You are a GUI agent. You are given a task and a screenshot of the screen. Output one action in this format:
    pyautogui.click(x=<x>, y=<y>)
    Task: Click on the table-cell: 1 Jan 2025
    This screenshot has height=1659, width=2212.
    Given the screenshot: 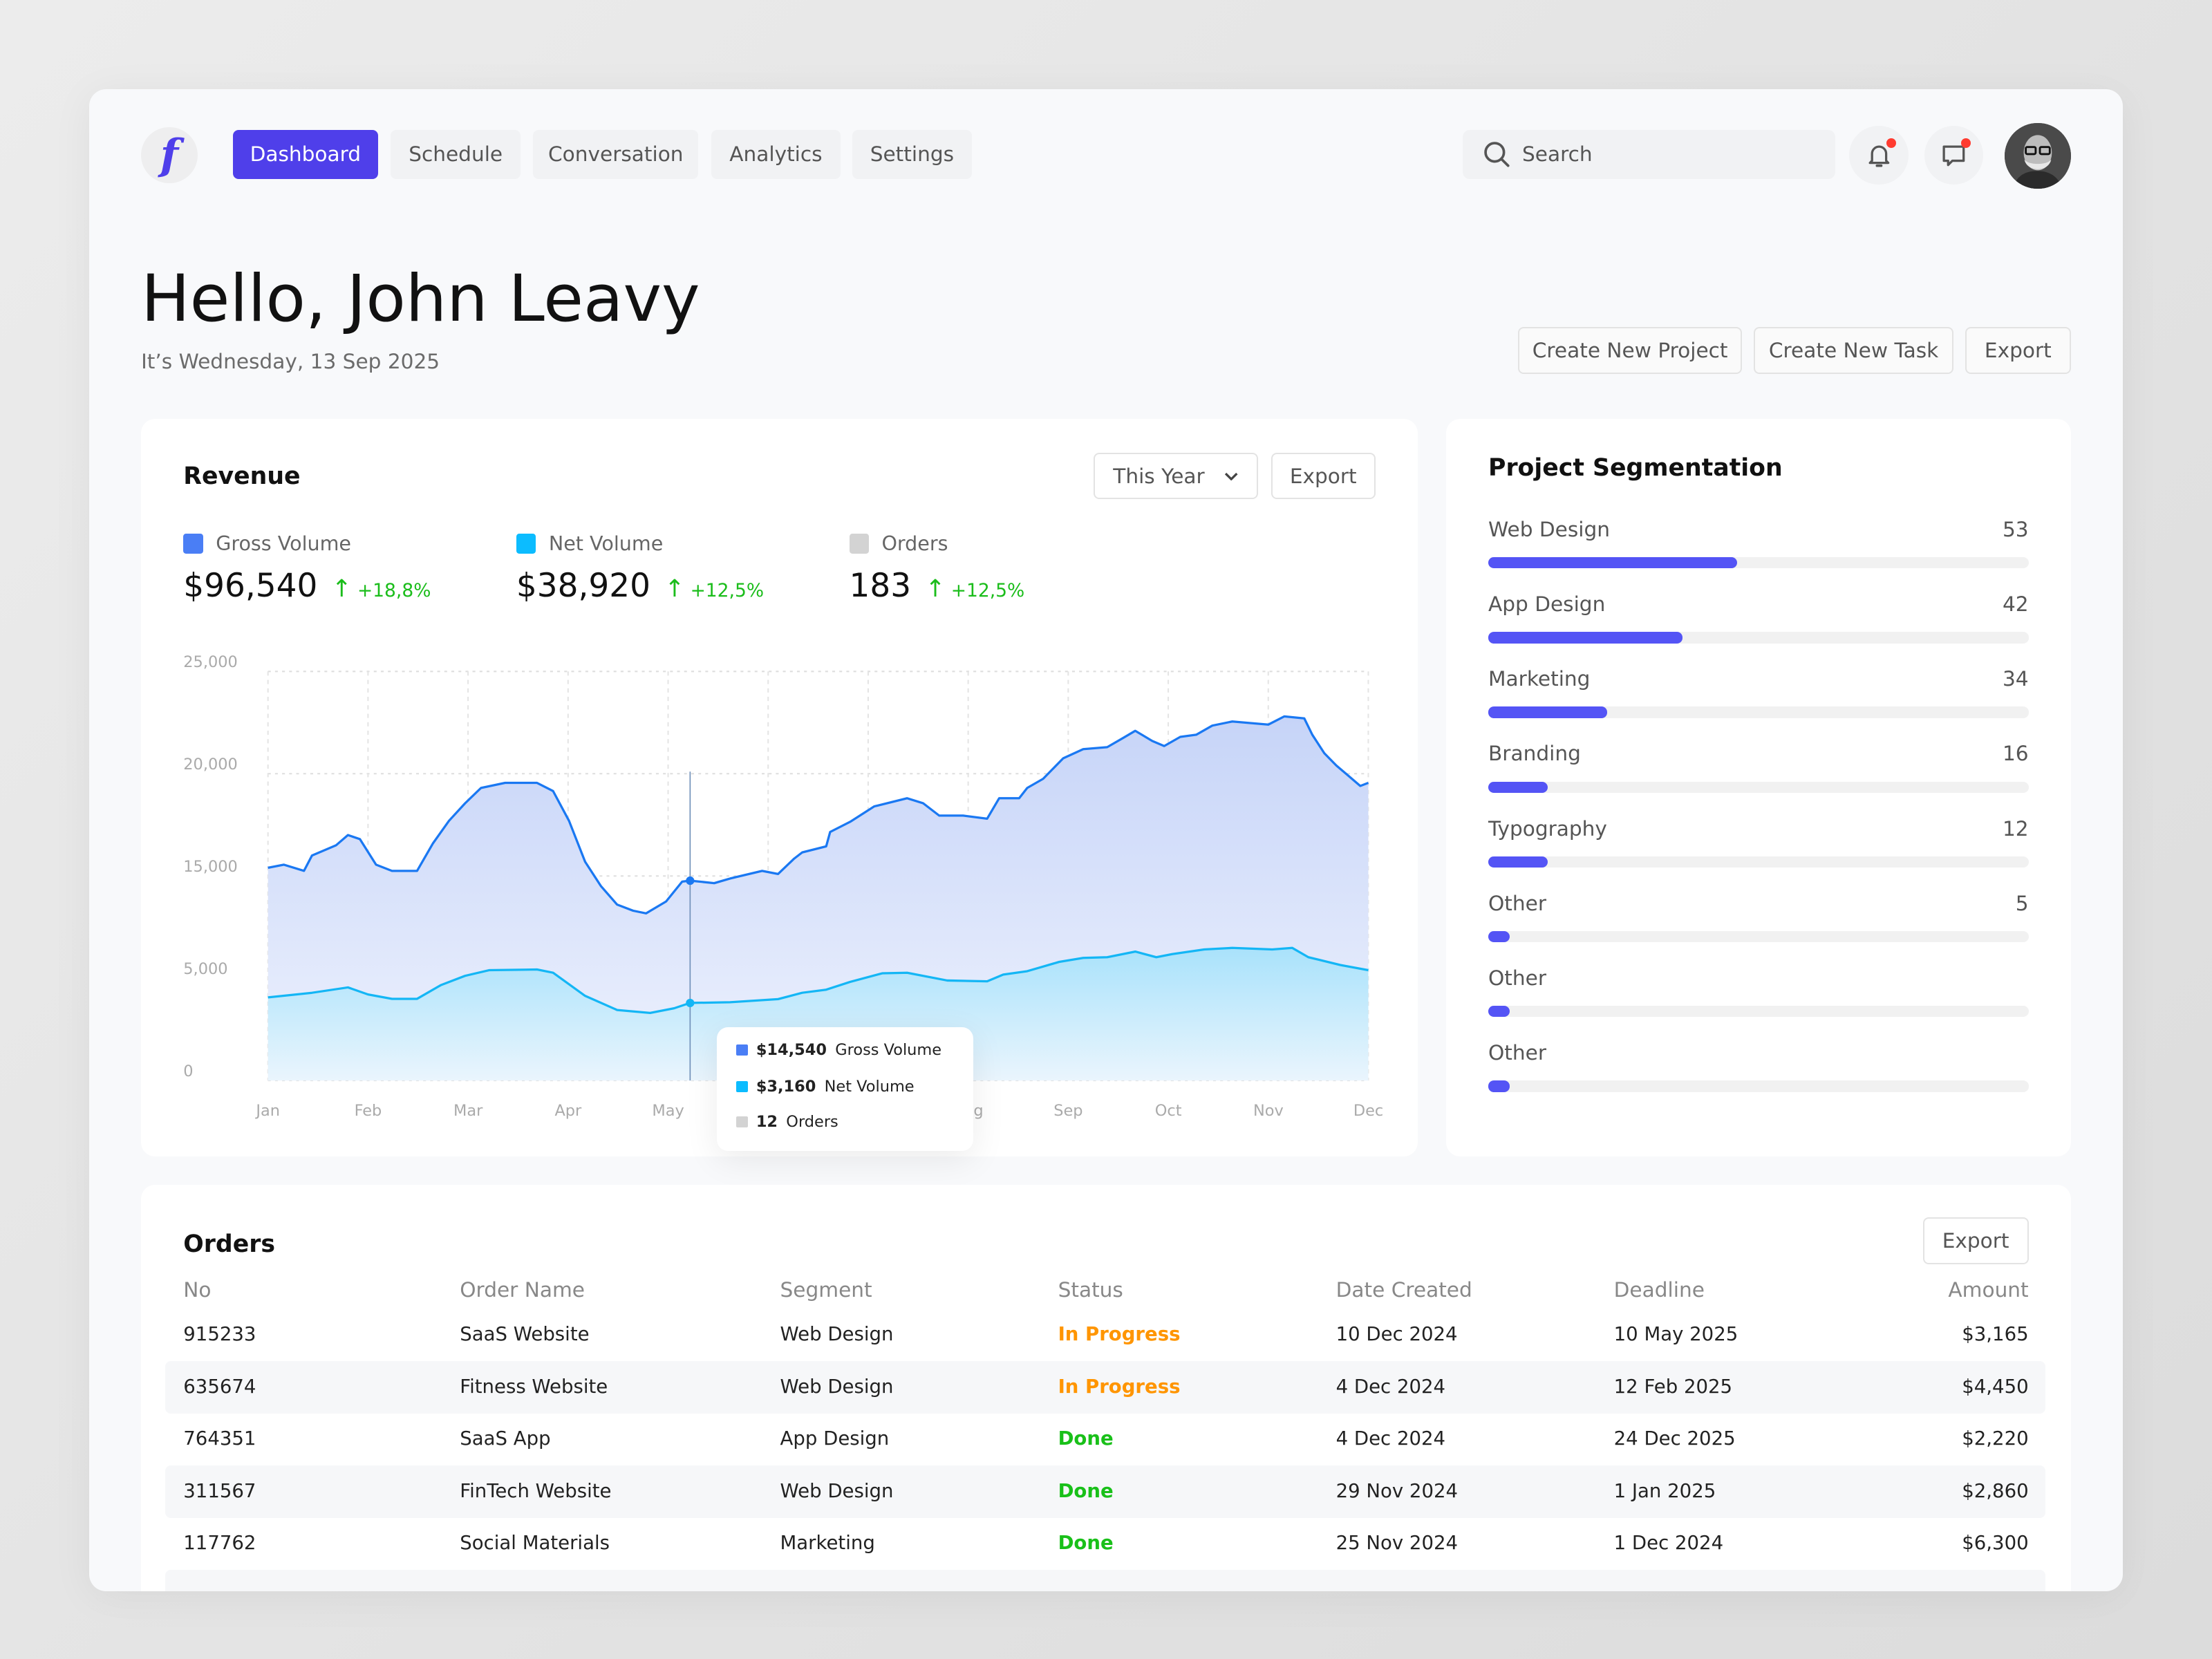 What is the action you would take?
    pyautogui.click(x=1665, y=1490)
    